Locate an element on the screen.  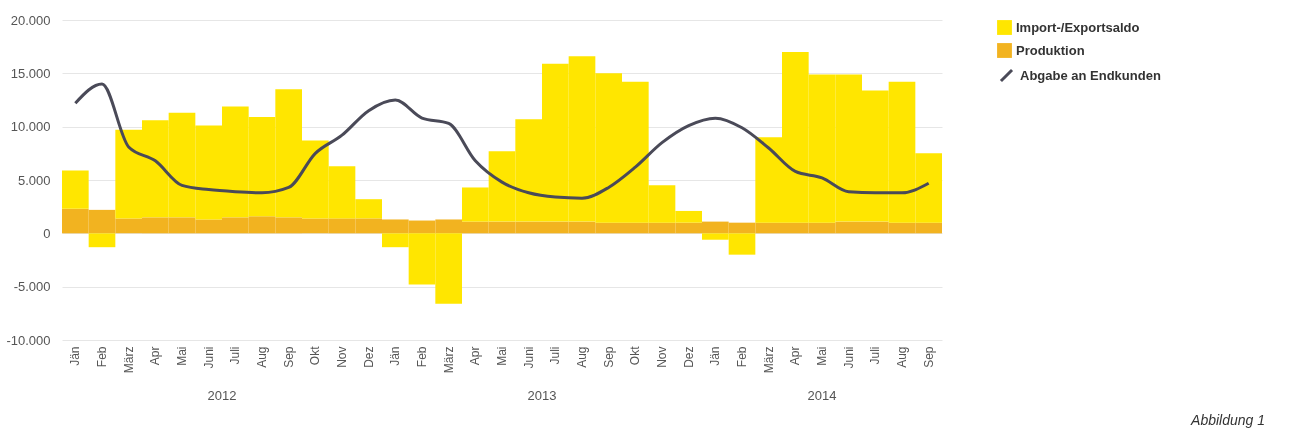
legend-label: Import-/Exportsaldo is located at coordinates (1078, 27).